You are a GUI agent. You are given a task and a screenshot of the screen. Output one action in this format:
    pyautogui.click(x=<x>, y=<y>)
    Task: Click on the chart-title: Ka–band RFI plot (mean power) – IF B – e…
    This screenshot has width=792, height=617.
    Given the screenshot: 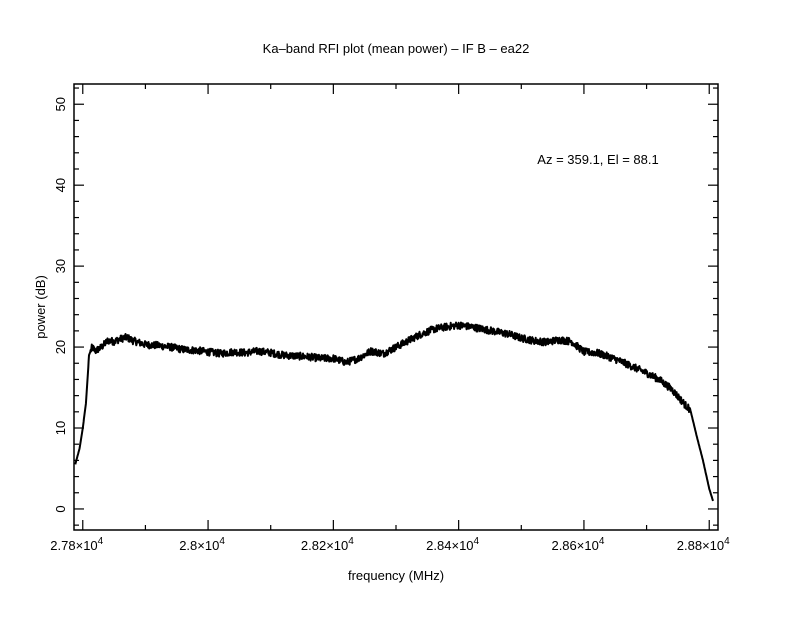 What is the action you would take?
    pyautogui.click(x=396, y=48)
    